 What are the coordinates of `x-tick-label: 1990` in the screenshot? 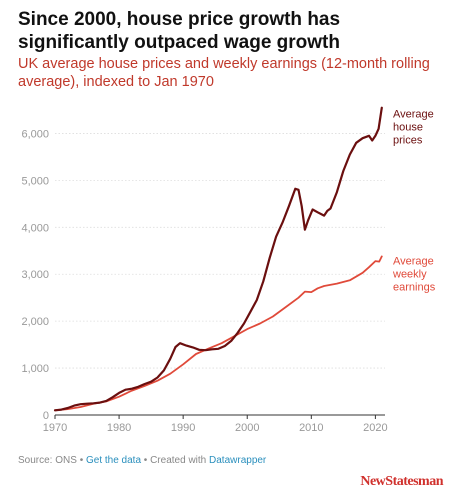 It's located at (183, 428).